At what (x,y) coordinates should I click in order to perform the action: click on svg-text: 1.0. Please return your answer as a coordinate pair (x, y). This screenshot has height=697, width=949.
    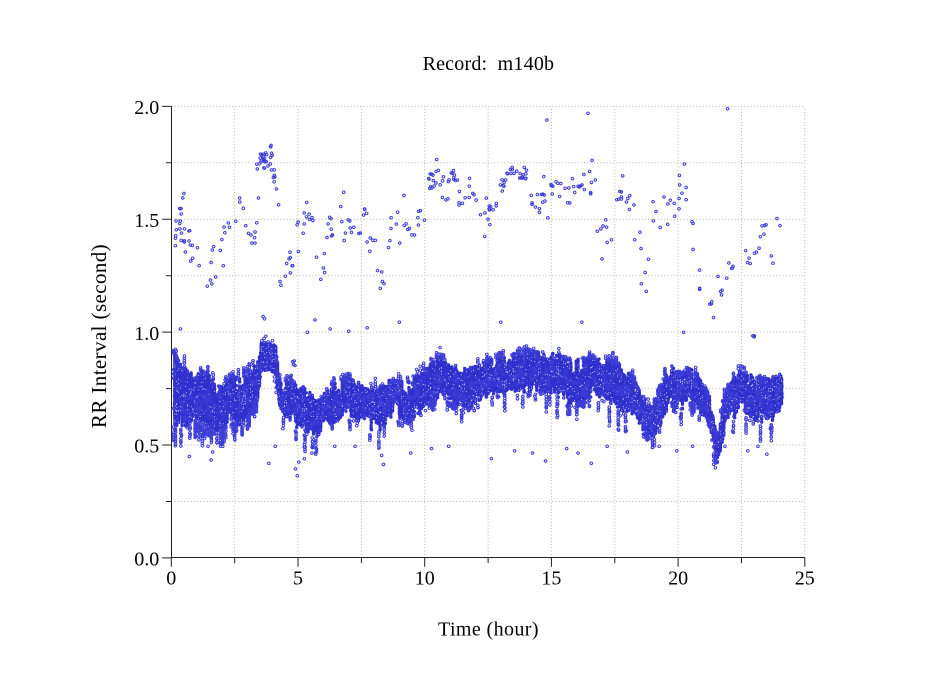
    Looking at the image, I should click on (146, 334).